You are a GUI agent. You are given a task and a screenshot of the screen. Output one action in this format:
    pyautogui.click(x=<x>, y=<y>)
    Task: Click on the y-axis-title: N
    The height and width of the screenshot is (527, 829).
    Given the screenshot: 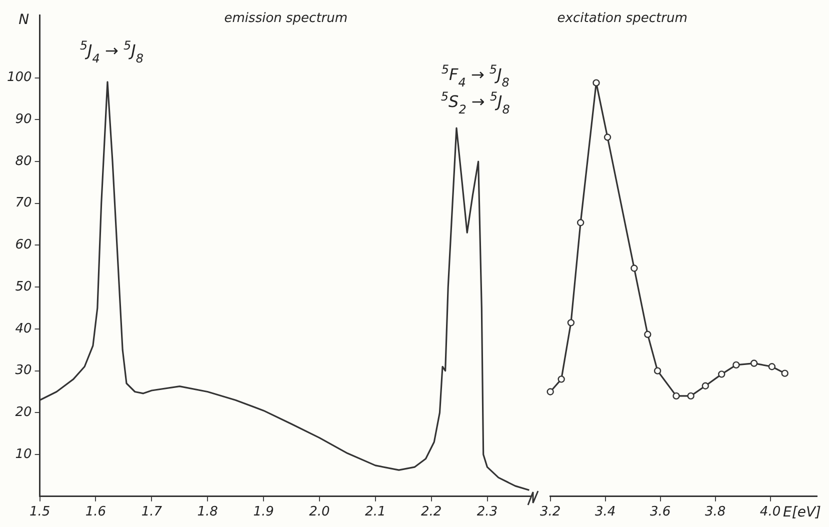 What is the action you would take?
    pyautogui.click(x=24, y=20)
    